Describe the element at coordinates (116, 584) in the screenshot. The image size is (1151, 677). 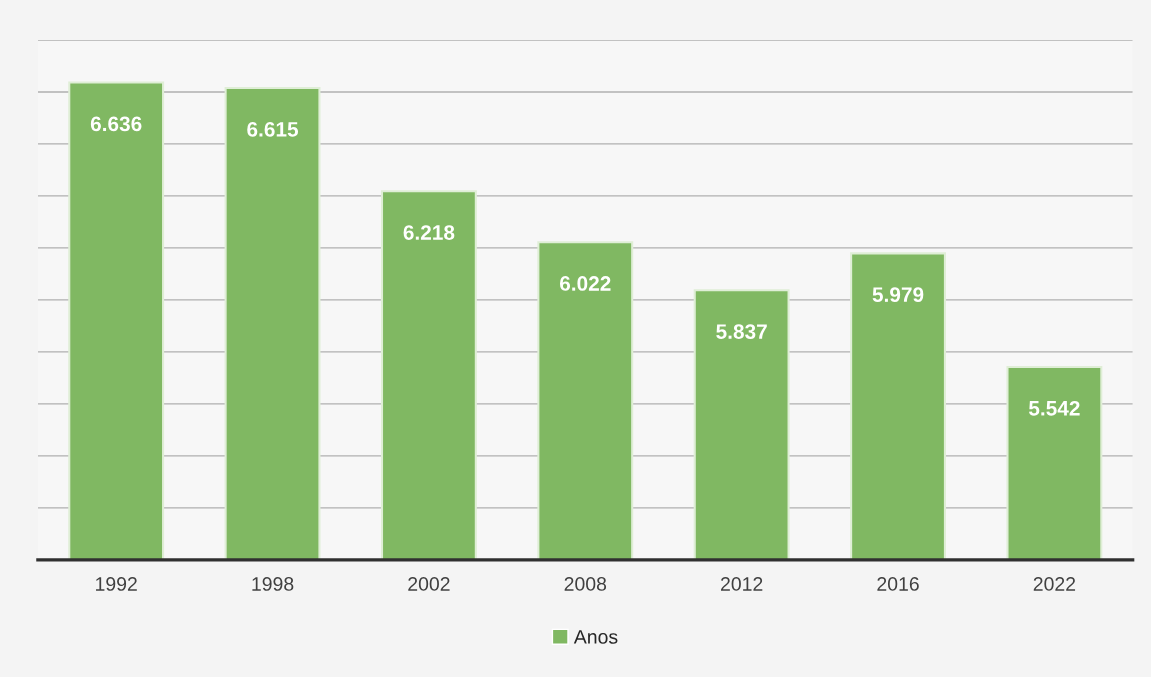
I see `x-tick-label: 1992` at that location.